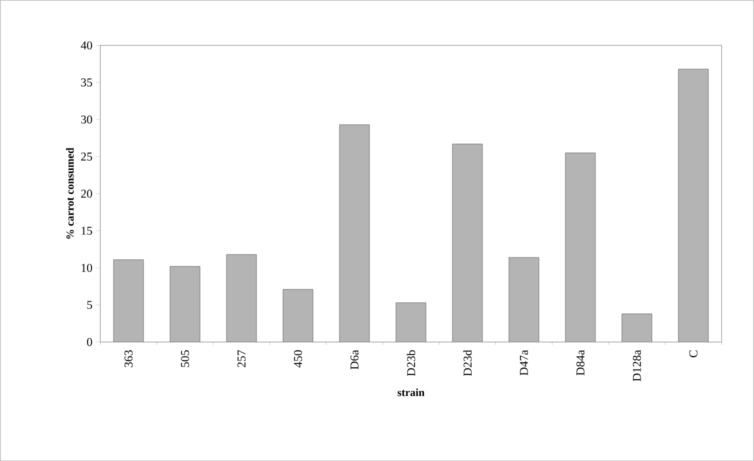  I want to click on x-tick-label: D47a, so click(524, 363).